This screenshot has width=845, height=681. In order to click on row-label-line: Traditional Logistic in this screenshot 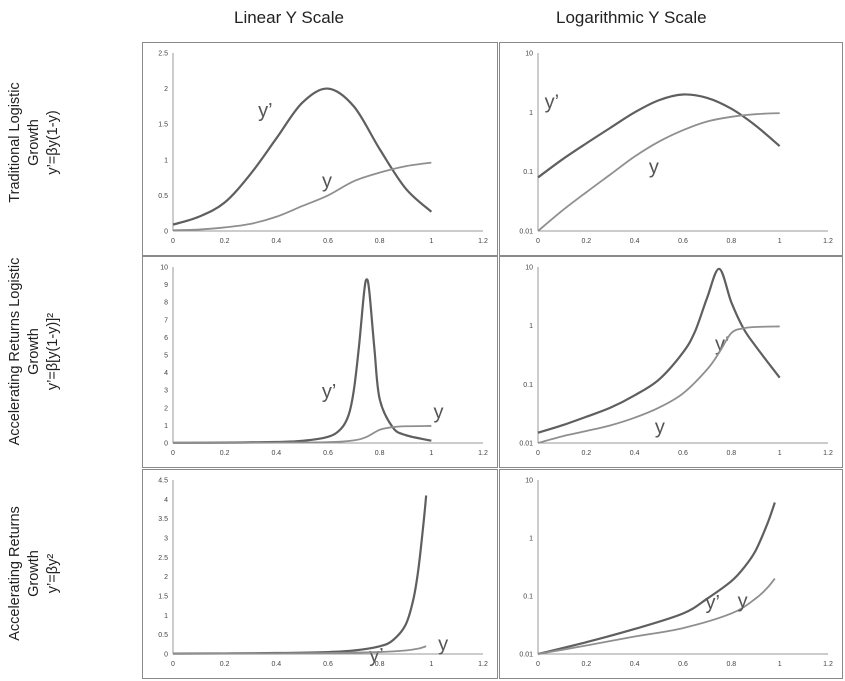, I will do `click(15, 142)`.